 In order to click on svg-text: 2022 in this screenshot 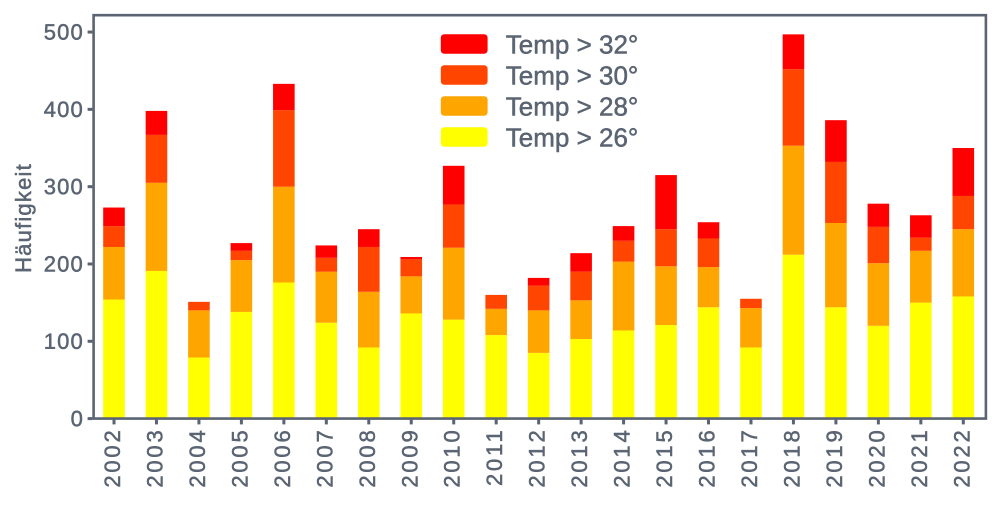, I will do `click(961, 458)`.